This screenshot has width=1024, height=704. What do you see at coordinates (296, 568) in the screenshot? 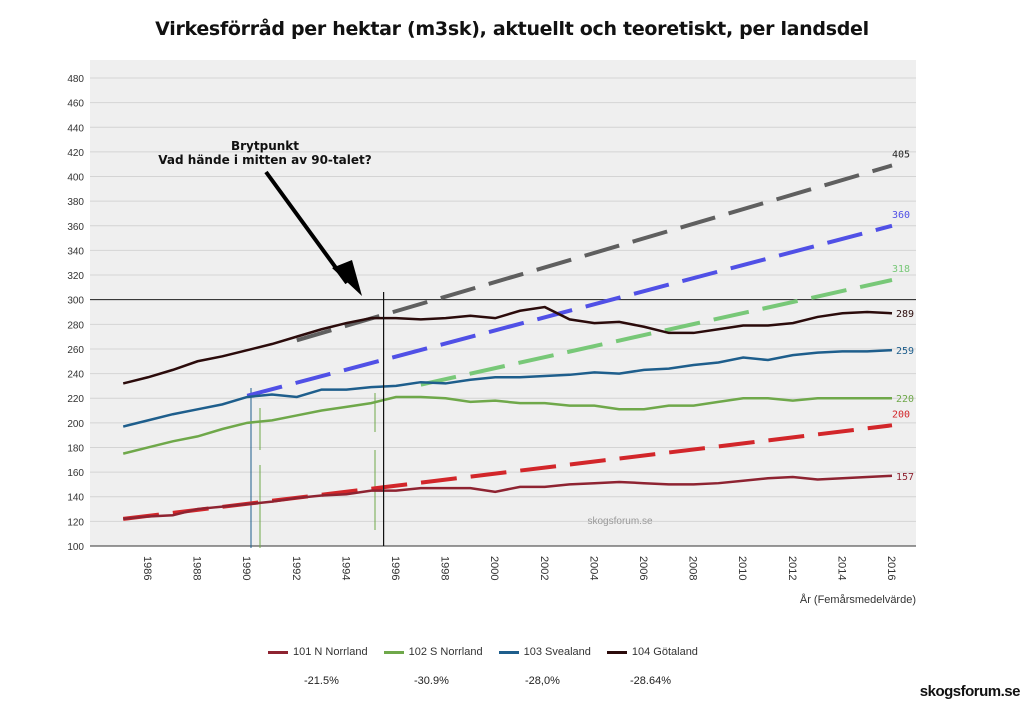
I see `x-tick-label: 1992` at bounding box center [296, 568].